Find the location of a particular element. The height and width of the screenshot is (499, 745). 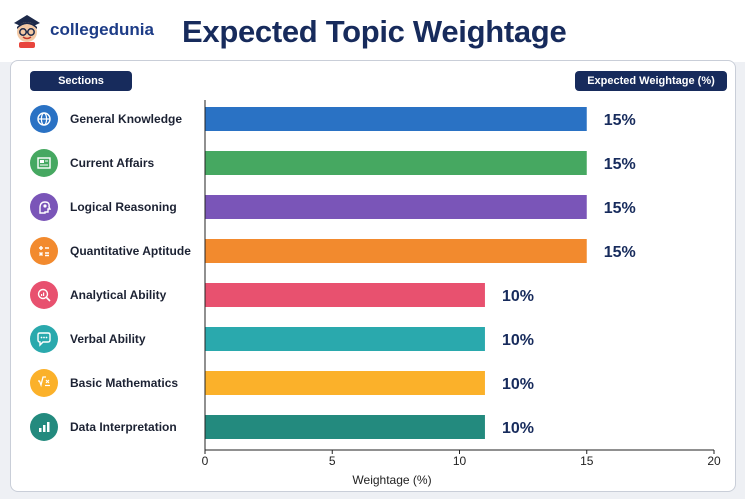

logo-text: collegedunia is located at coordinates (102, 29).